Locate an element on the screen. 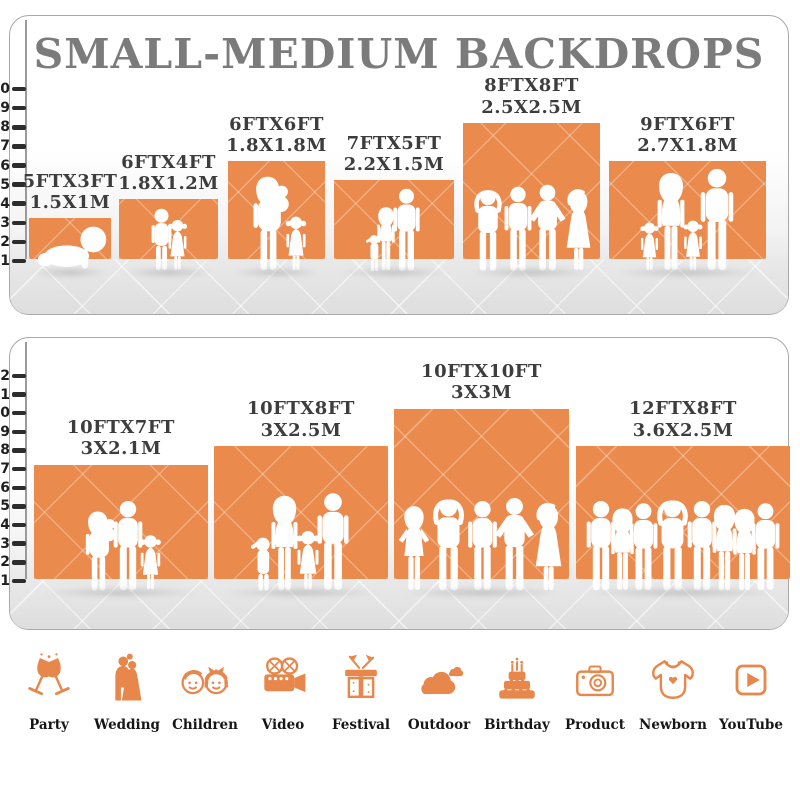 This screenshot has height=800, width=800. axis-tick-4: 4 is located at coordinates (13, 204).